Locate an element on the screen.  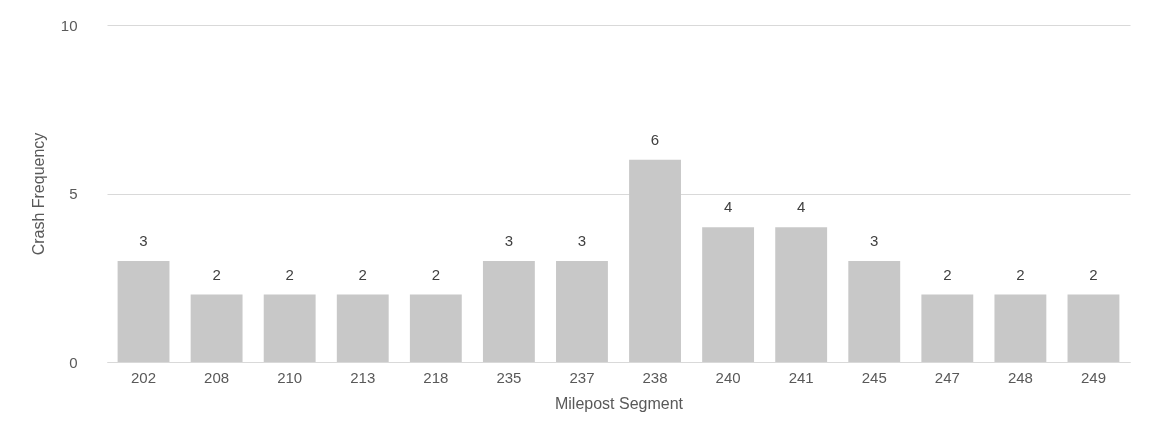
x-tick-label: 237 is located at coordinates (582, 377).